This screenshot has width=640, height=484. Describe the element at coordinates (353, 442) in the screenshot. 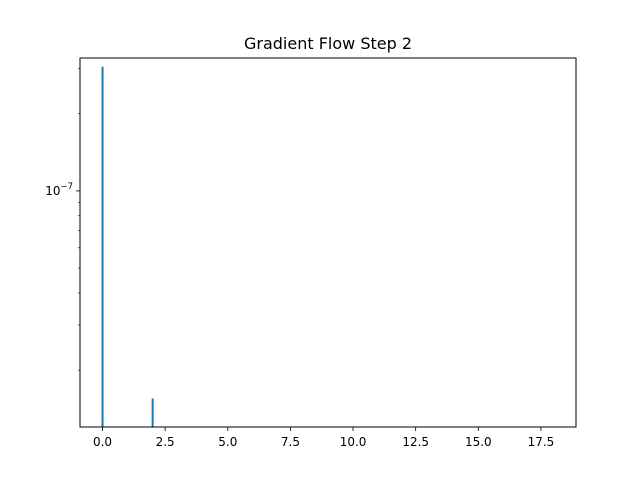

I see `x-tick-label: 10.0` at that location.